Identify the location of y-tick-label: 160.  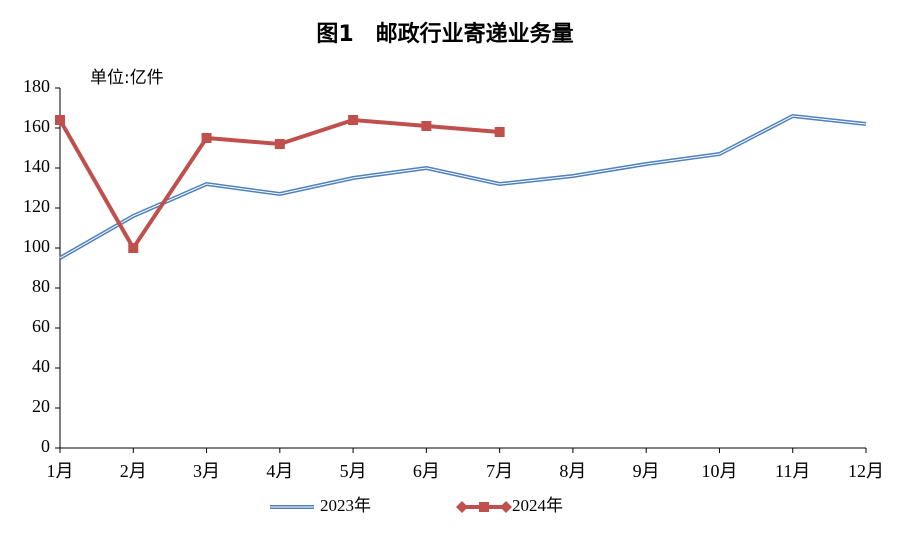
(36, 126).